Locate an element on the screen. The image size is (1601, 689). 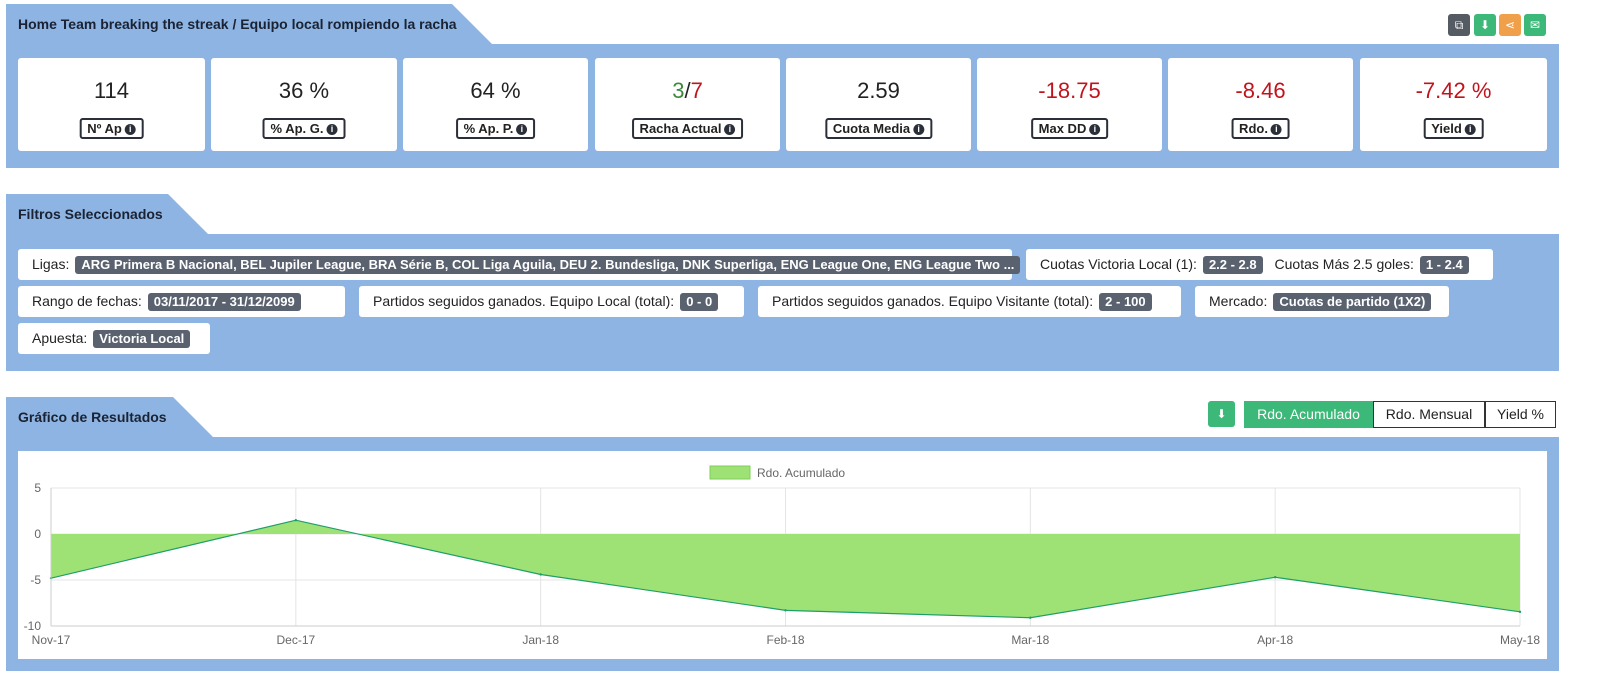
y-tick-label: -5 is located at coordinates (35, 580).